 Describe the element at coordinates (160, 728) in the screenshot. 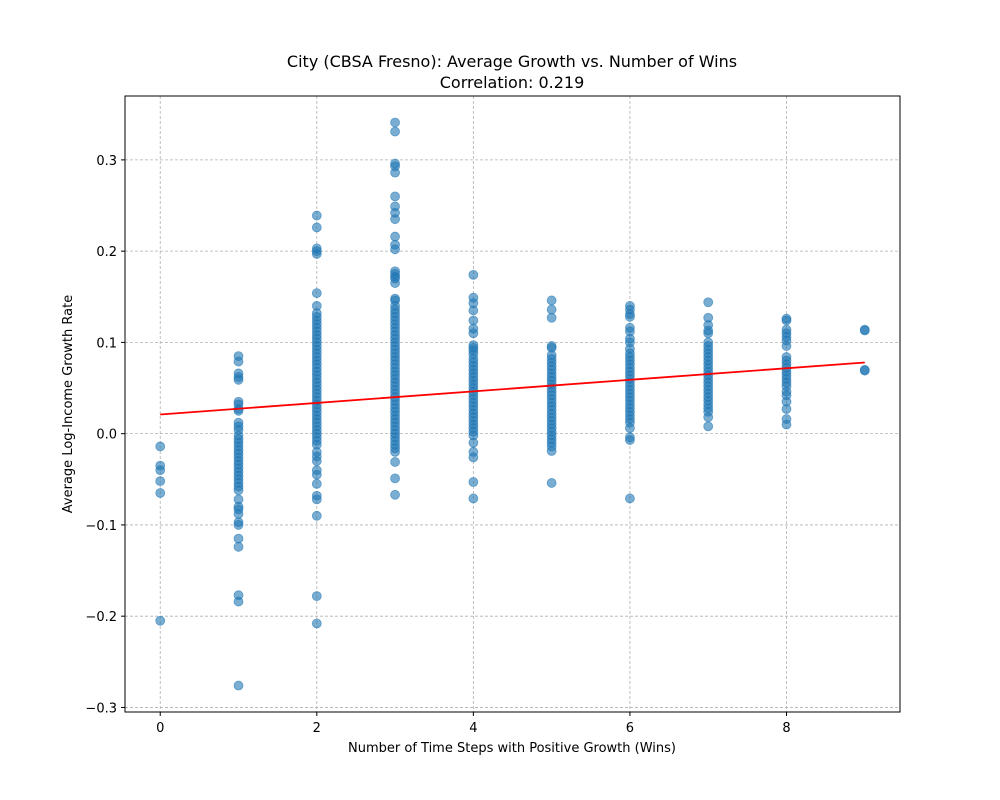

I see `x-tick-label: 0` at that location.